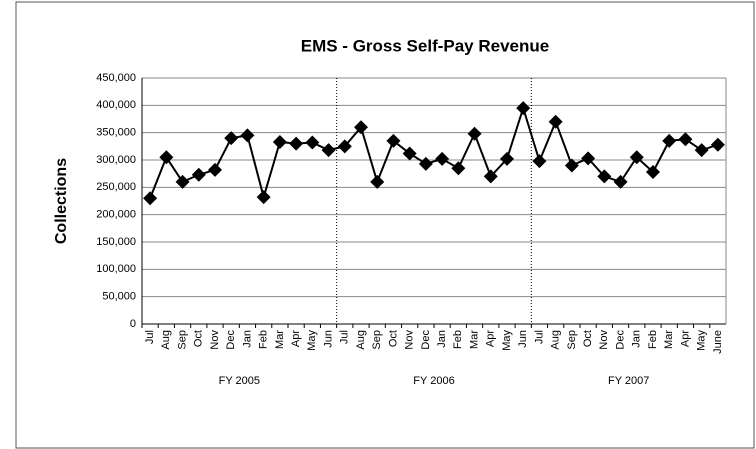  I want to click on y-tick-label: 150,000, so click(116, 242).